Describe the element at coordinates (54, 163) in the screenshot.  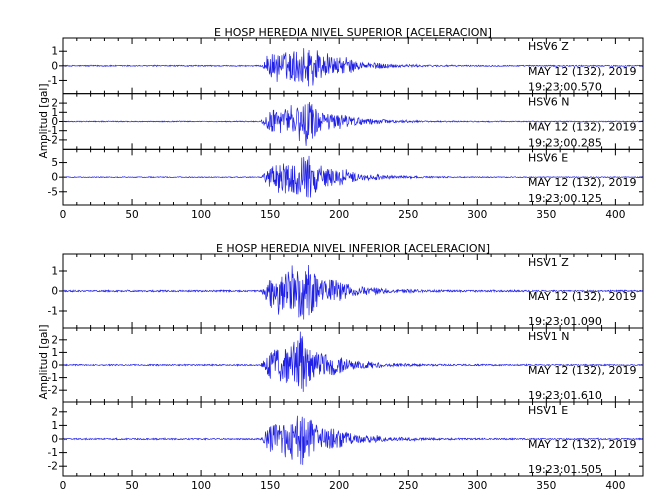
I see `y-tick-label: 5` at that location.